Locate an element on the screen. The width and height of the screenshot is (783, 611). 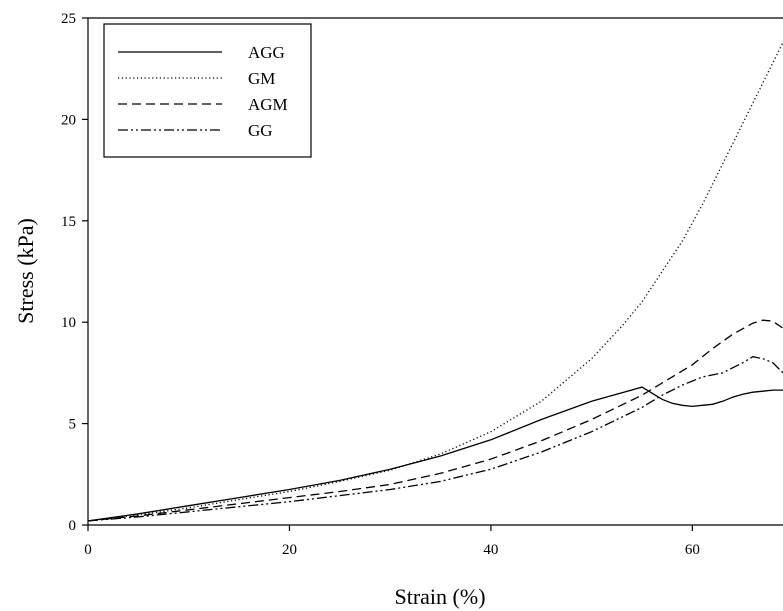
legend-label-agg: AGG is located at coordinates (266, 52).